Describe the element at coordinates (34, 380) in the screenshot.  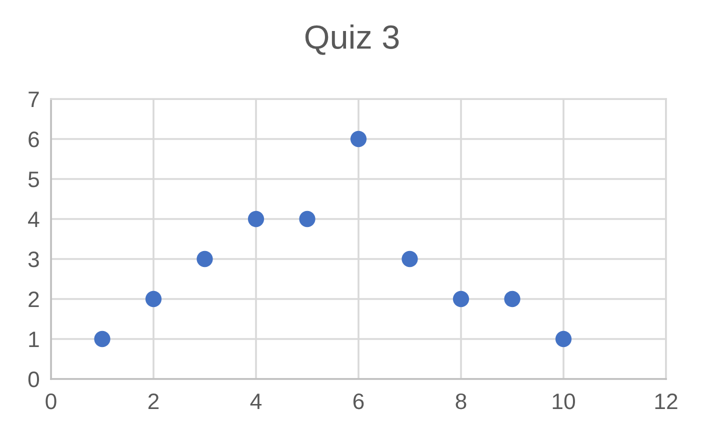
I see `y-tick-label: 0` at that location.